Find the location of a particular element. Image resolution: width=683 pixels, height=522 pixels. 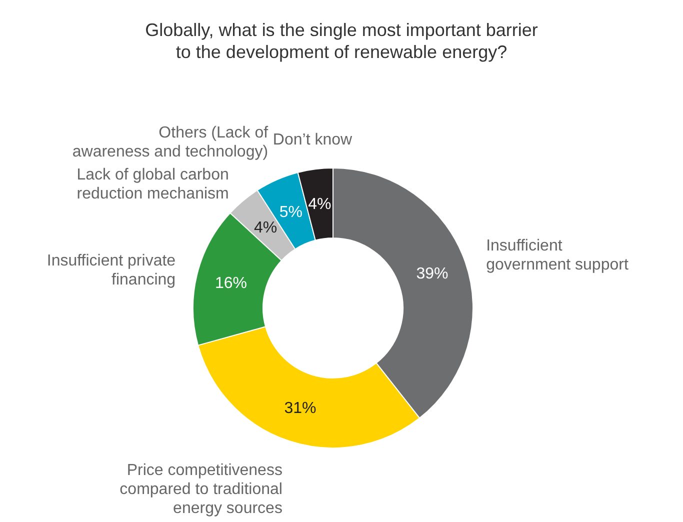

slice-label: Don’t know is located at coordinates (312, 139).